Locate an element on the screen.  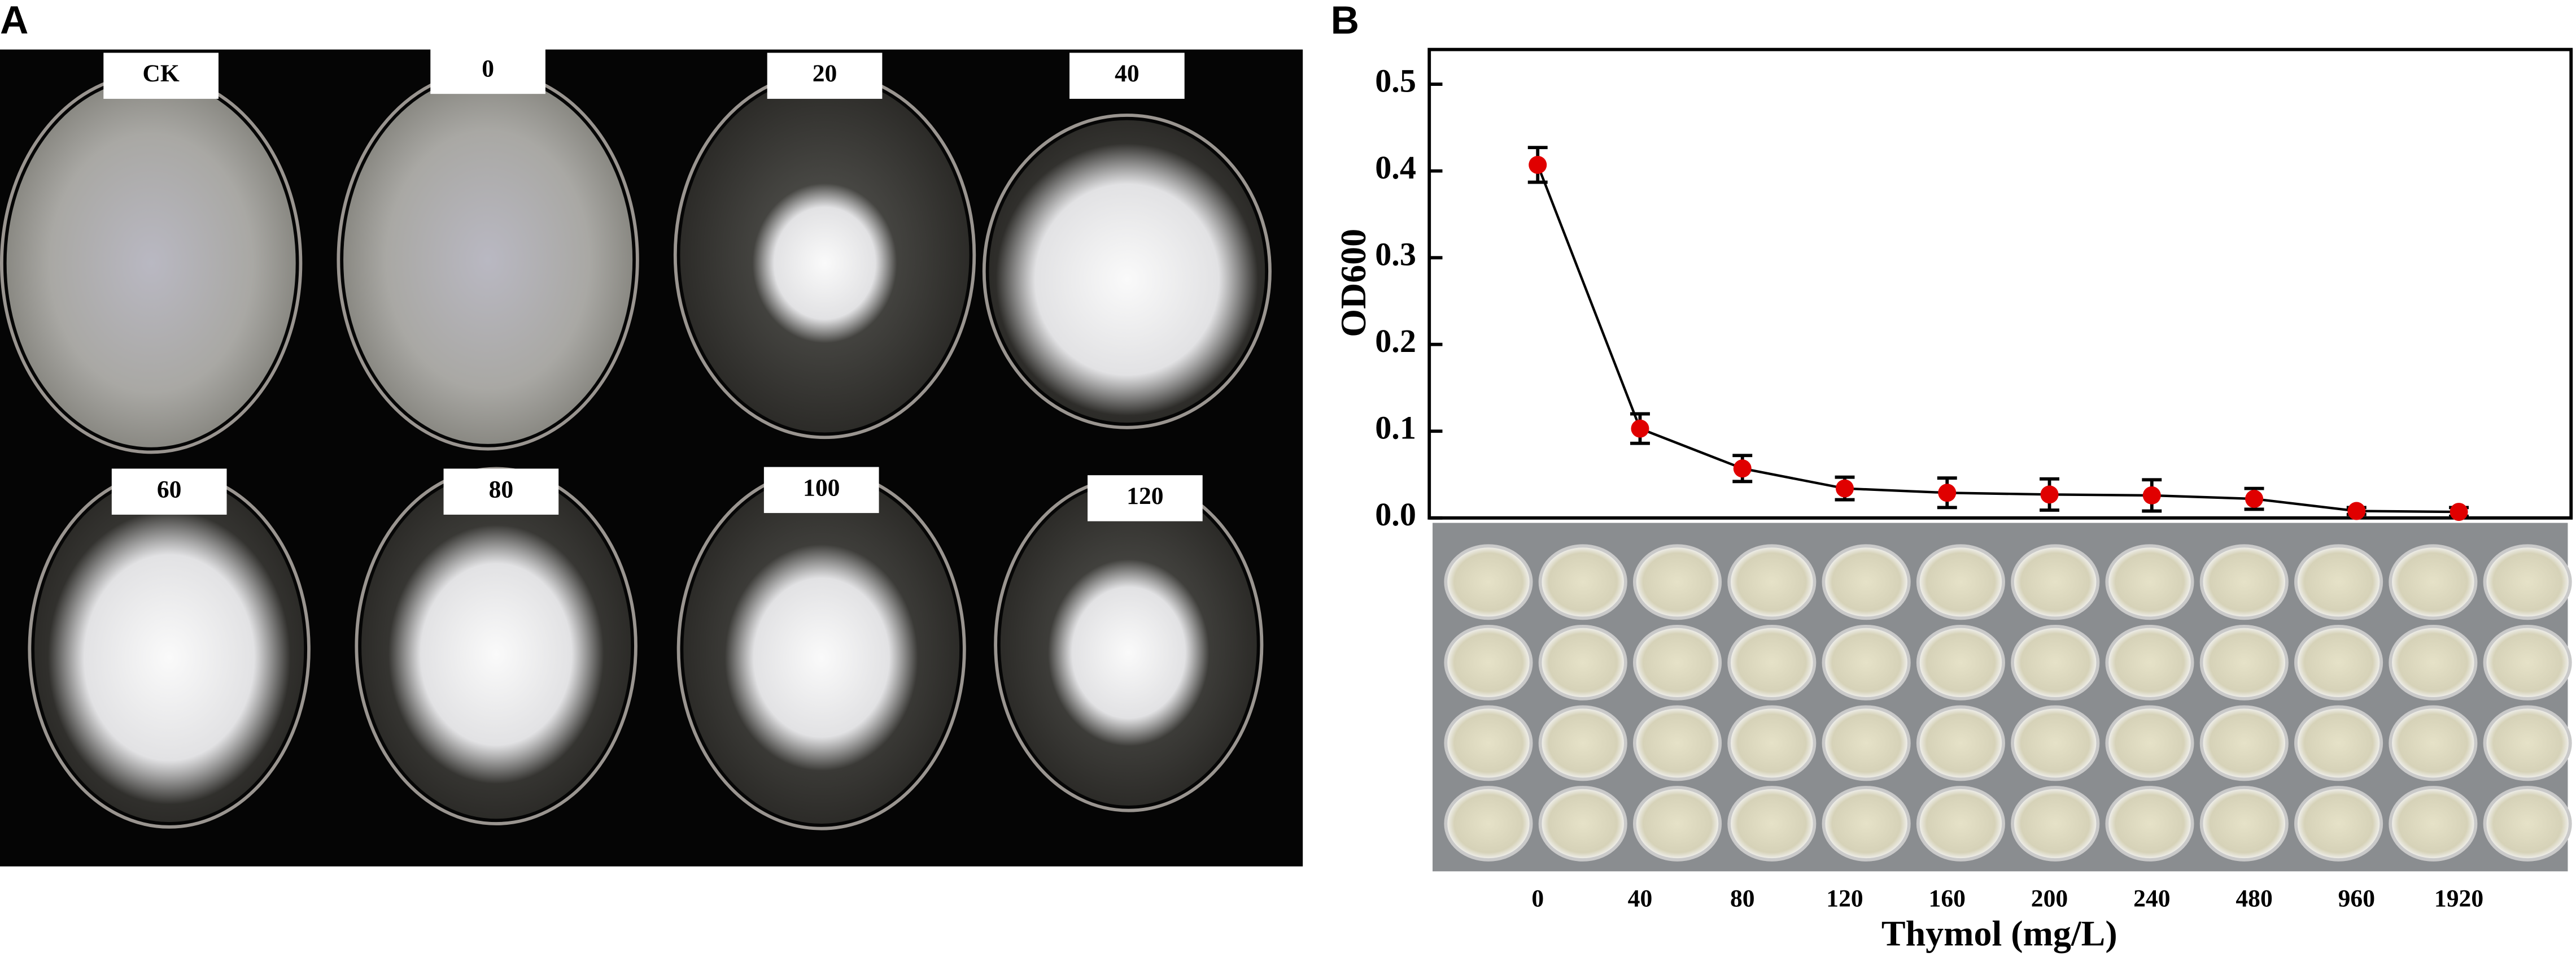
y-tick-label: 0.4 is located at coordinates (1395, 168).